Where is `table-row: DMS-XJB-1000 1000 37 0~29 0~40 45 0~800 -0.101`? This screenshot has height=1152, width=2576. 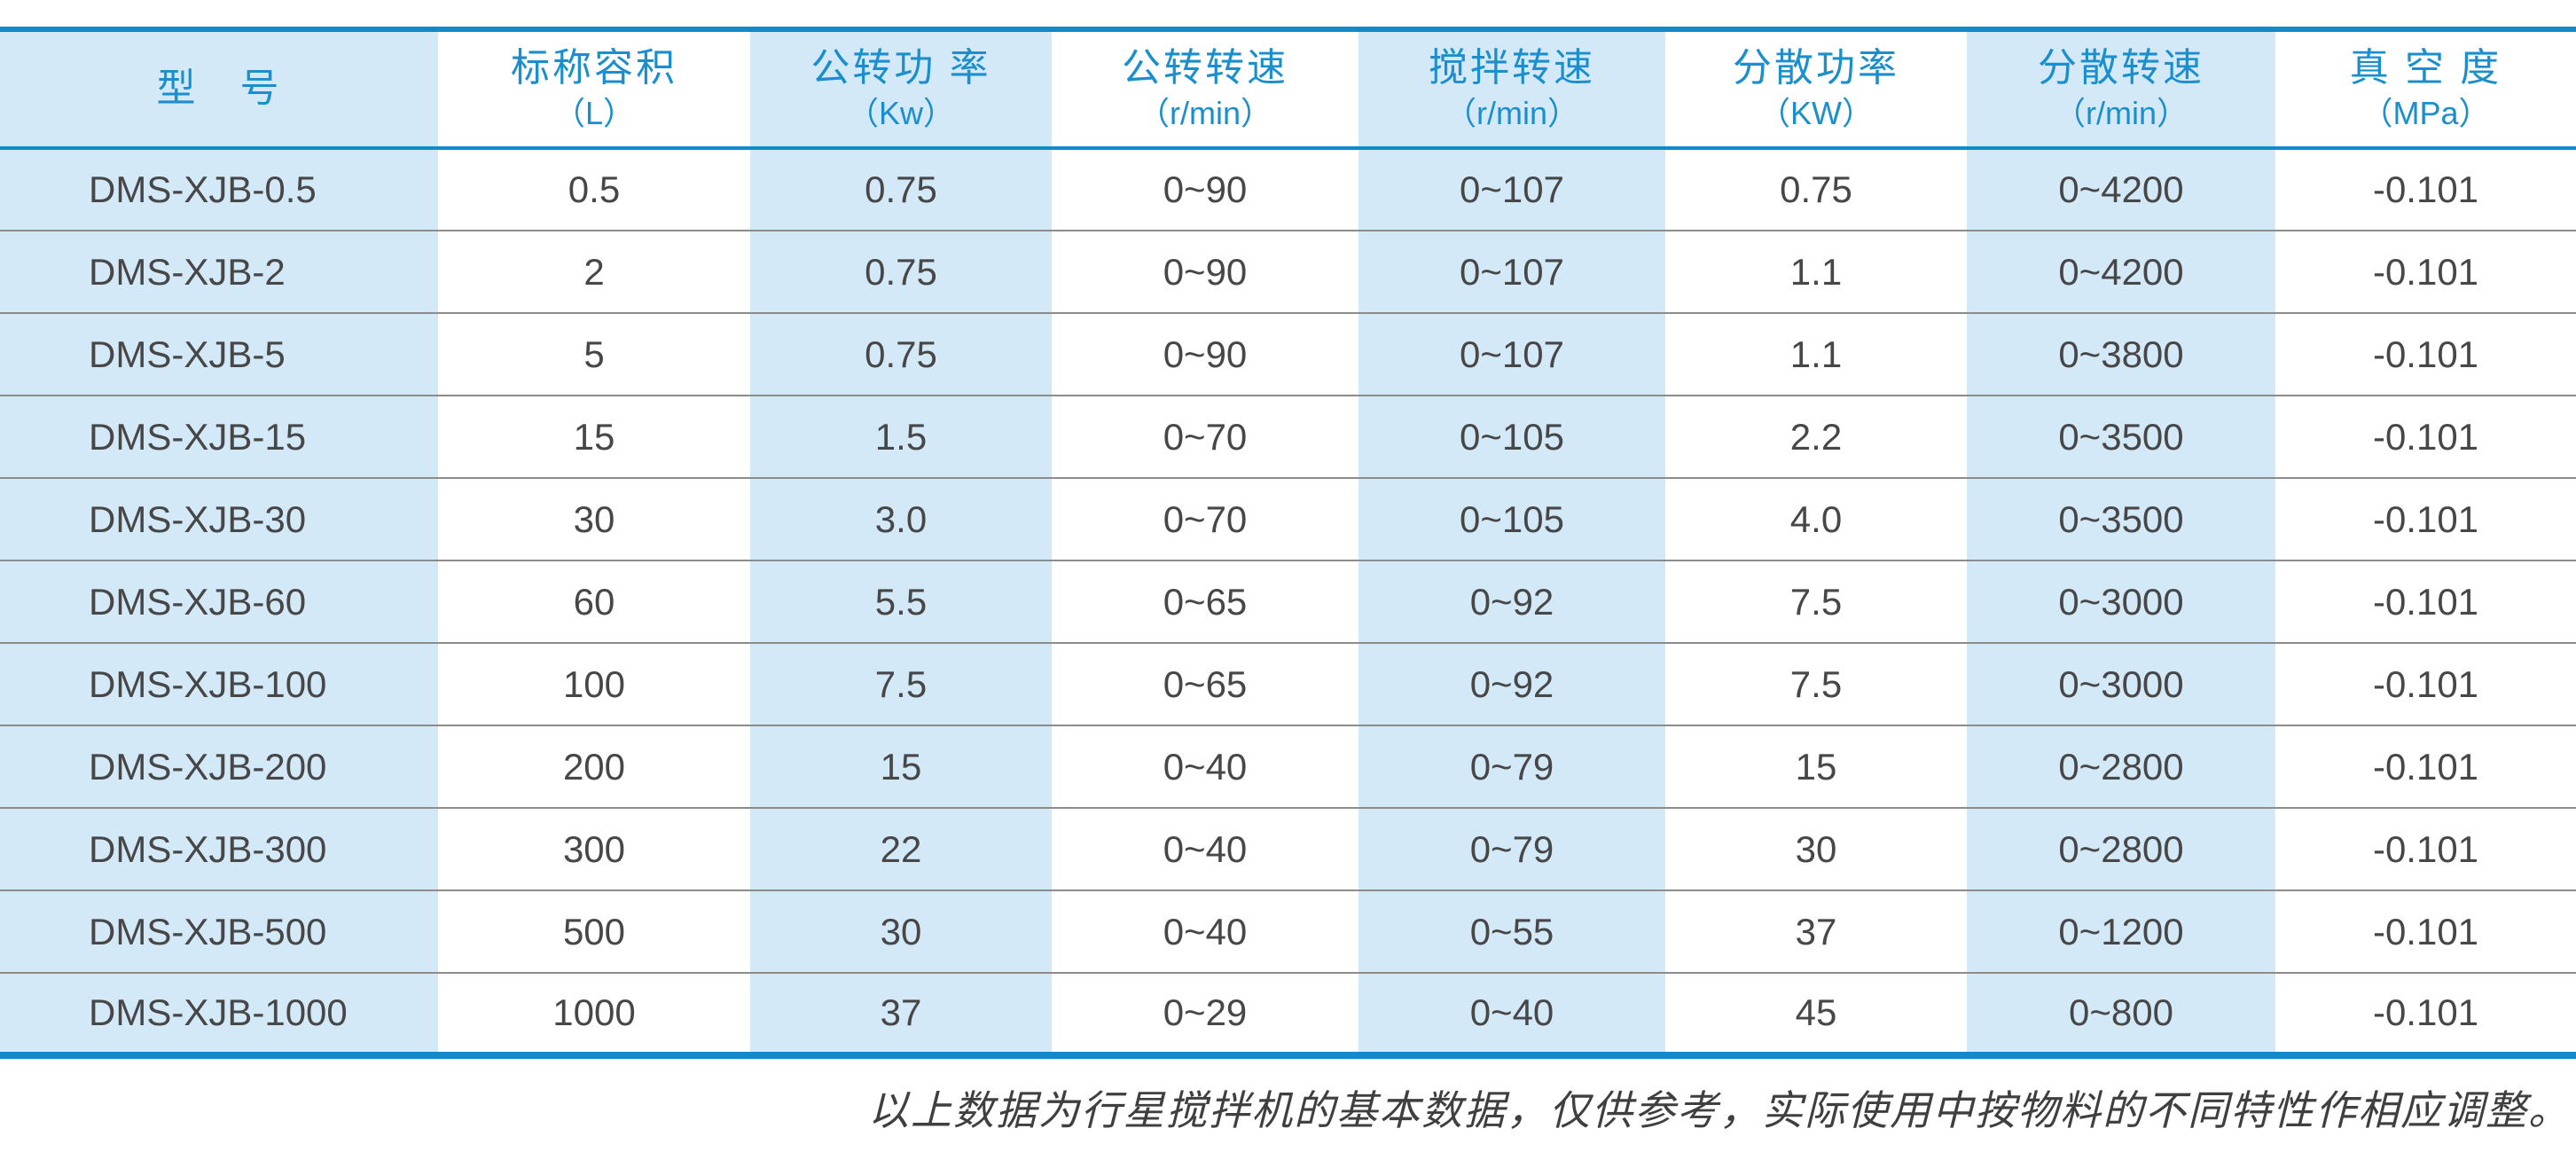
table-row: DMS-XJB-1000 1000 37 0~29 0~40 45 0~800 -0.101 is located at coordinates (1288, 1014).